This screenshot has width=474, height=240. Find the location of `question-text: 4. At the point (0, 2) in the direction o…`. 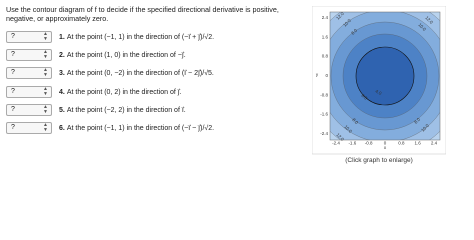

question-text: 4. At the point (0, 2) in the direction o… is located at coordinates (120, 92).